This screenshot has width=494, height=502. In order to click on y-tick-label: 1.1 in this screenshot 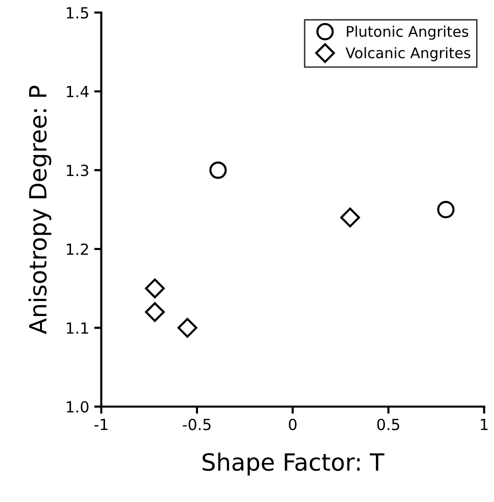, I will do `click(77, 328)`.